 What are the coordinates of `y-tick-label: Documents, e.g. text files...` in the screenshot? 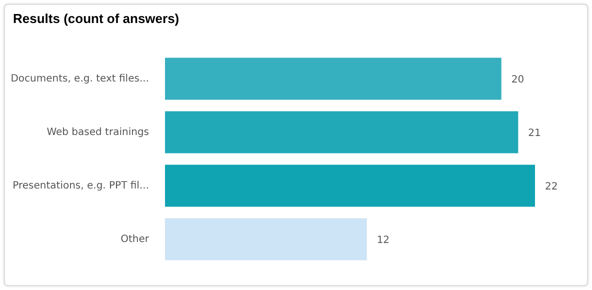 It's located at (79, 78).